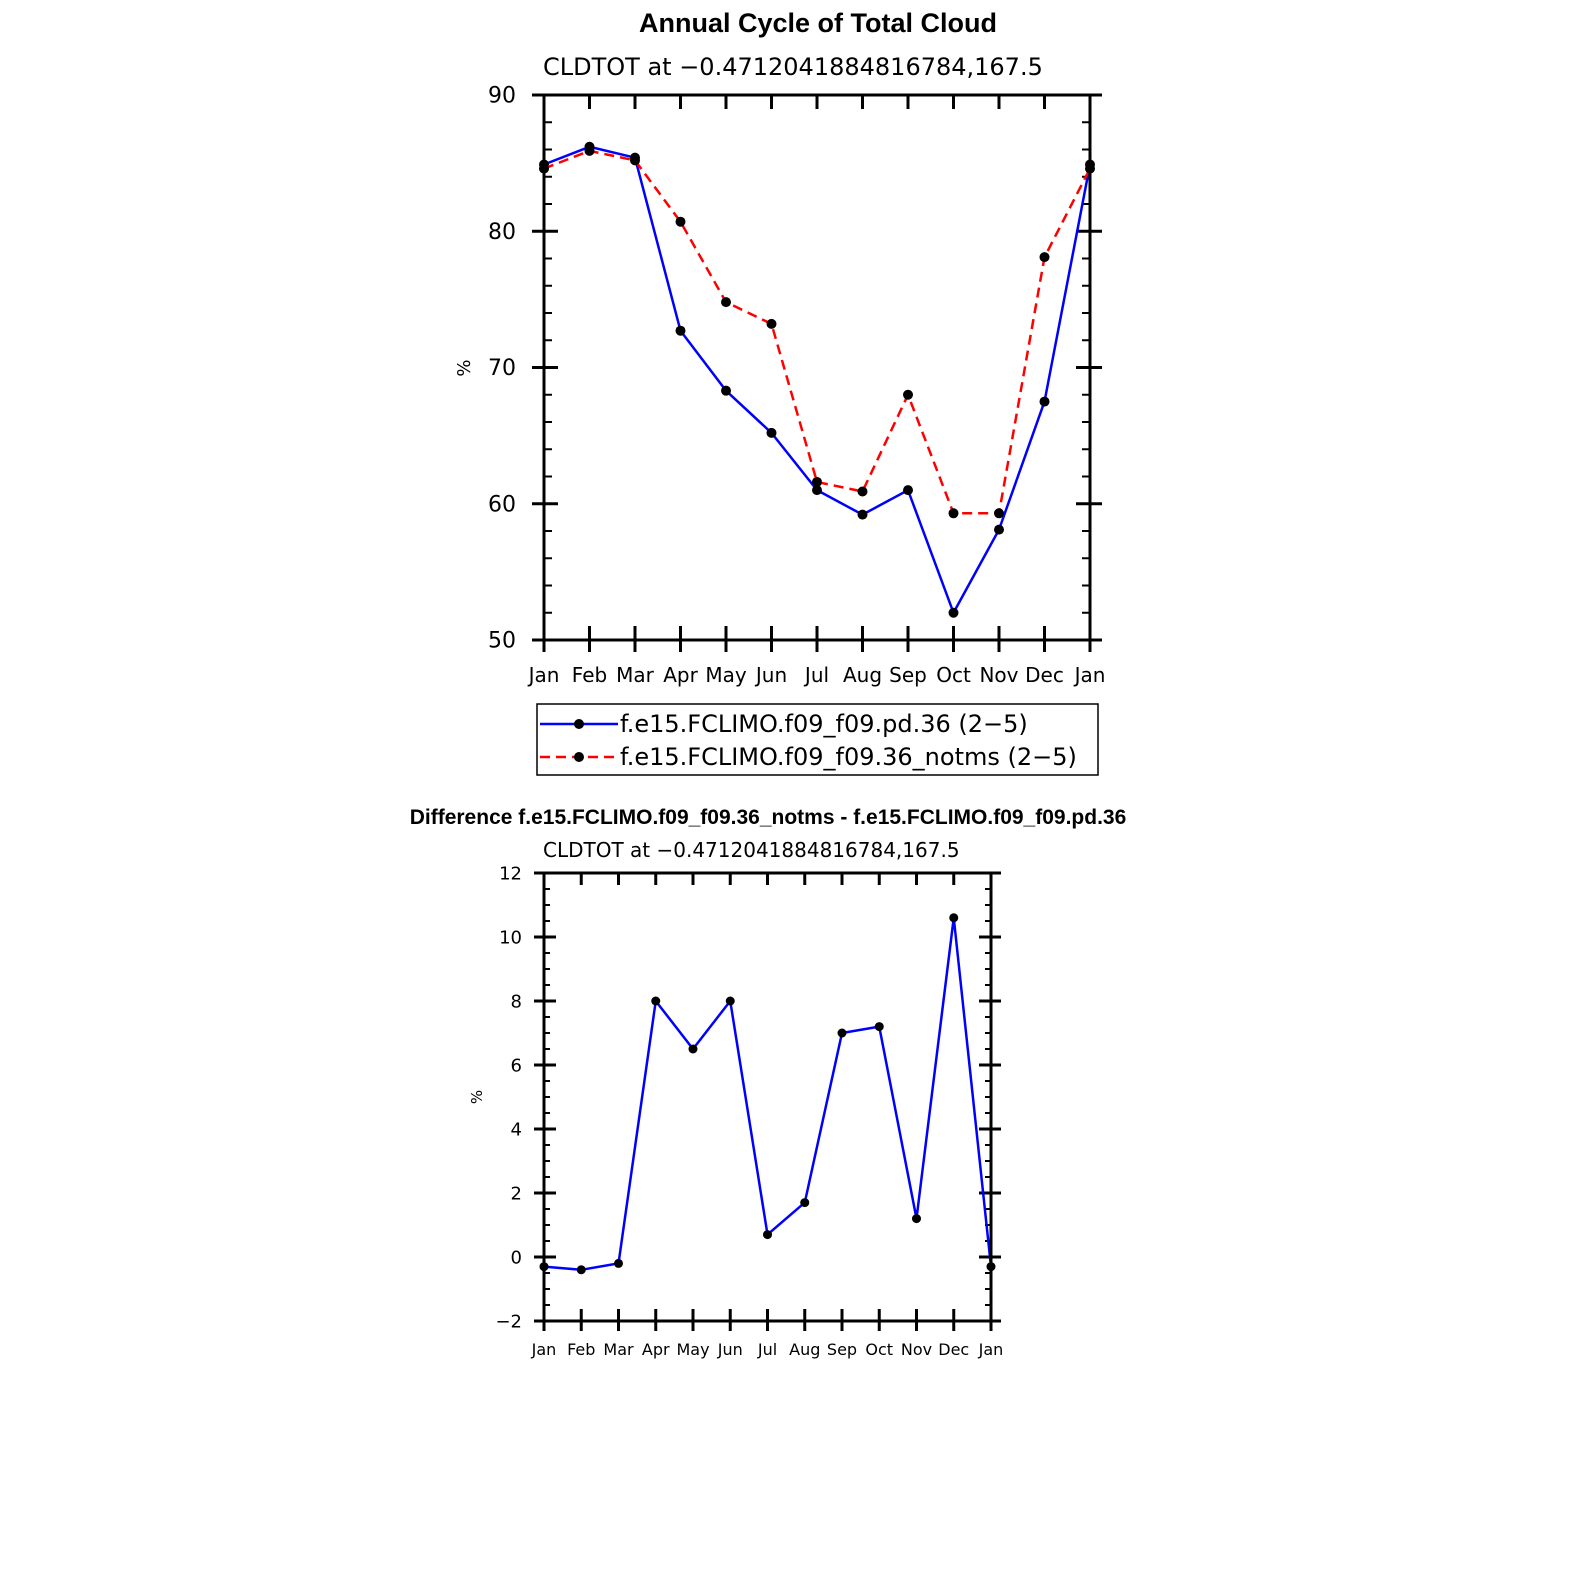 Image resolution: width=1574 pixels, height=1574 pixels. Describe the element at coordinates (502, 641) in the screenshot. I see `y-tick-label: 50` at that location.